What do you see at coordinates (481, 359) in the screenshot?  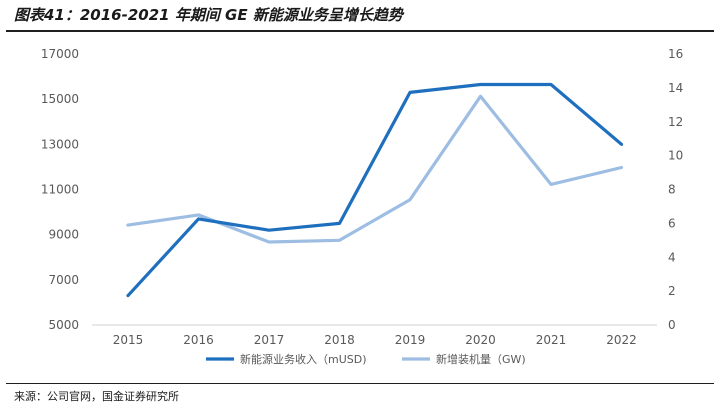 I see `legend-label: 新增装机量（GW)` at bounding box center [481, 359].